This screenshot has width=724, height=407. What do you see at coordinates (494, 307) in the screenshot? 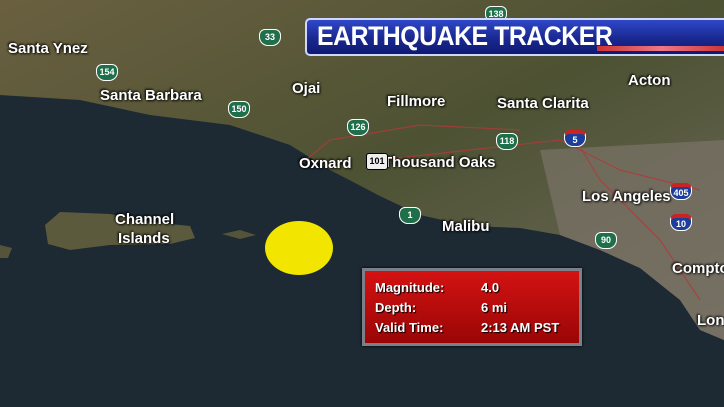
I see `depth-value: 6 mi` at bounding box center [494, 307].